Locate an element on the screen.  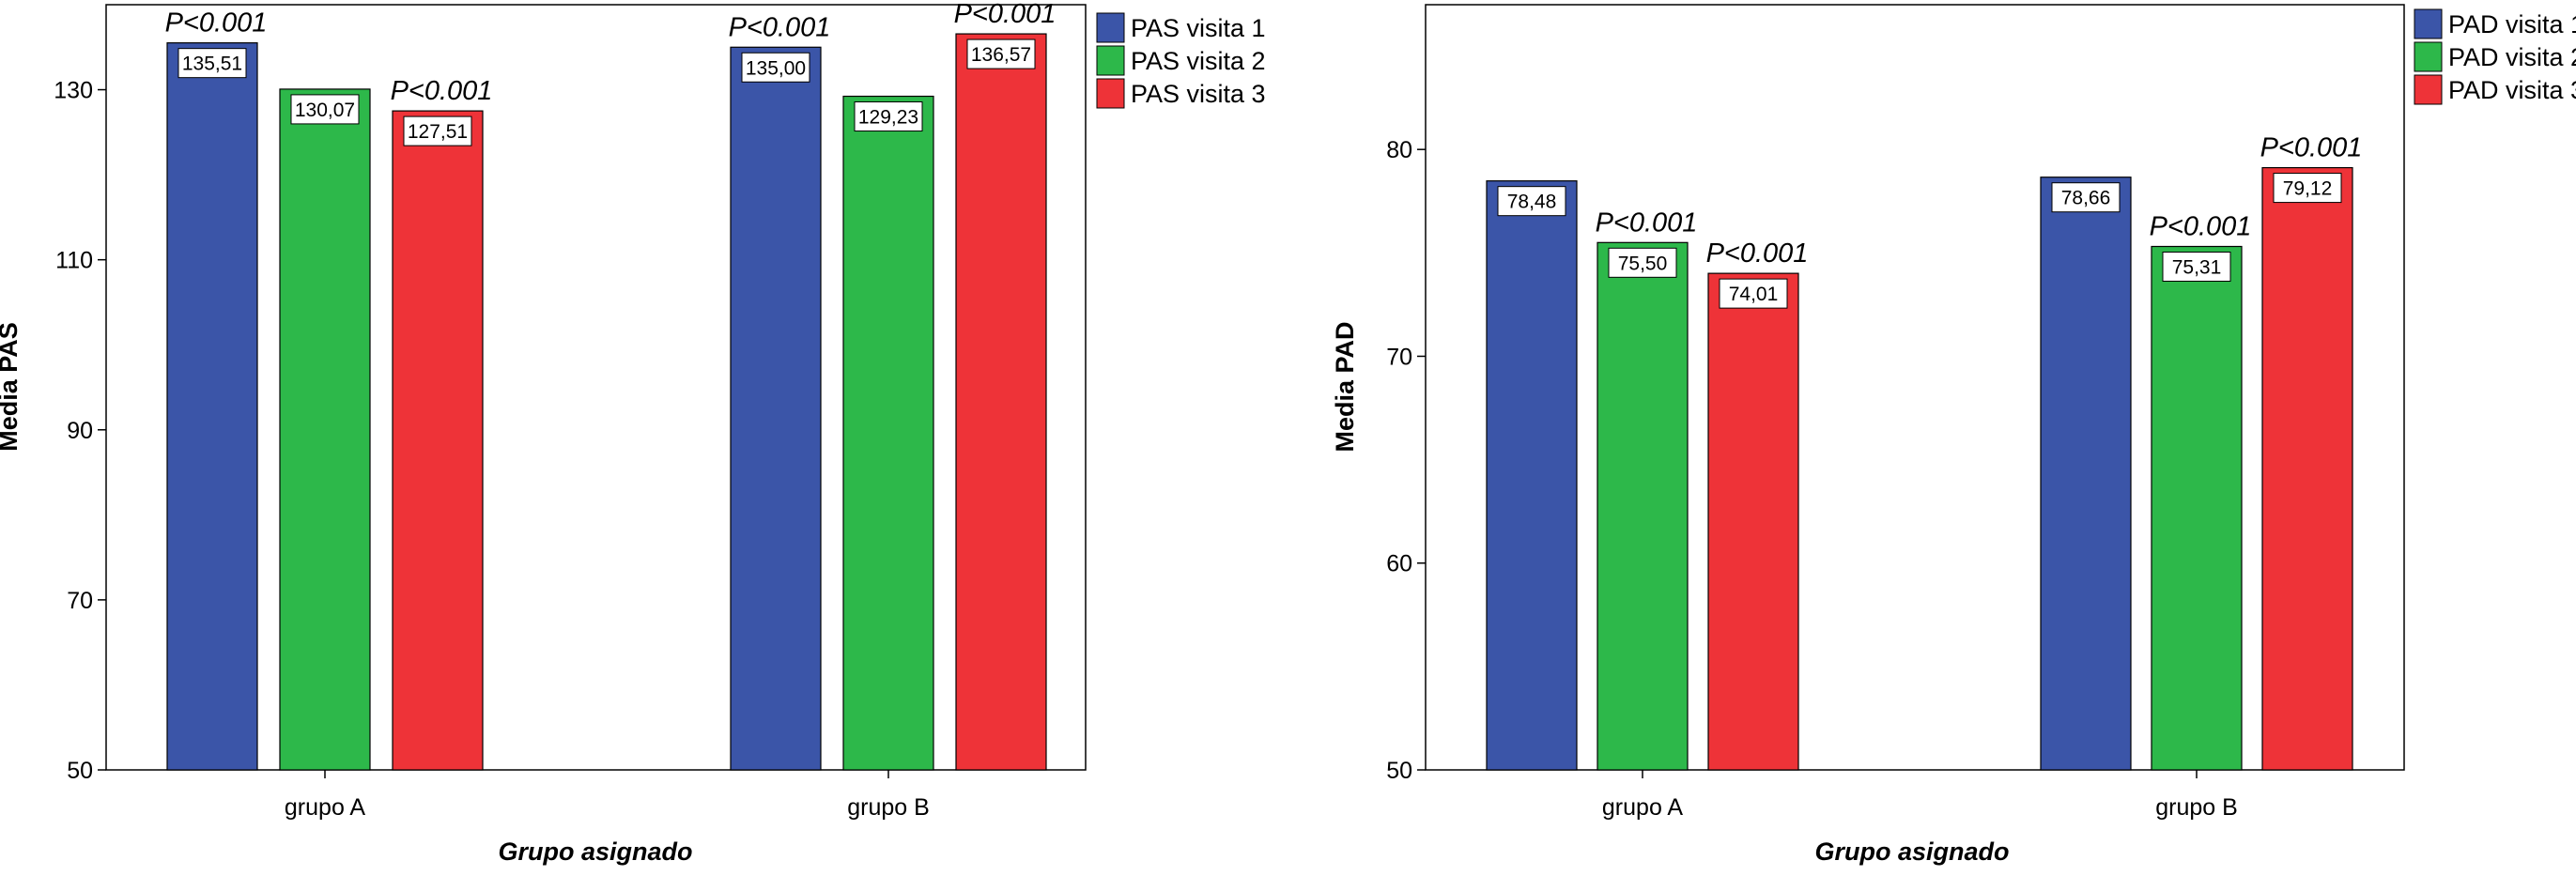
y-axis-pad: 50 60 70 80 is located at coordinates (1406, 460).